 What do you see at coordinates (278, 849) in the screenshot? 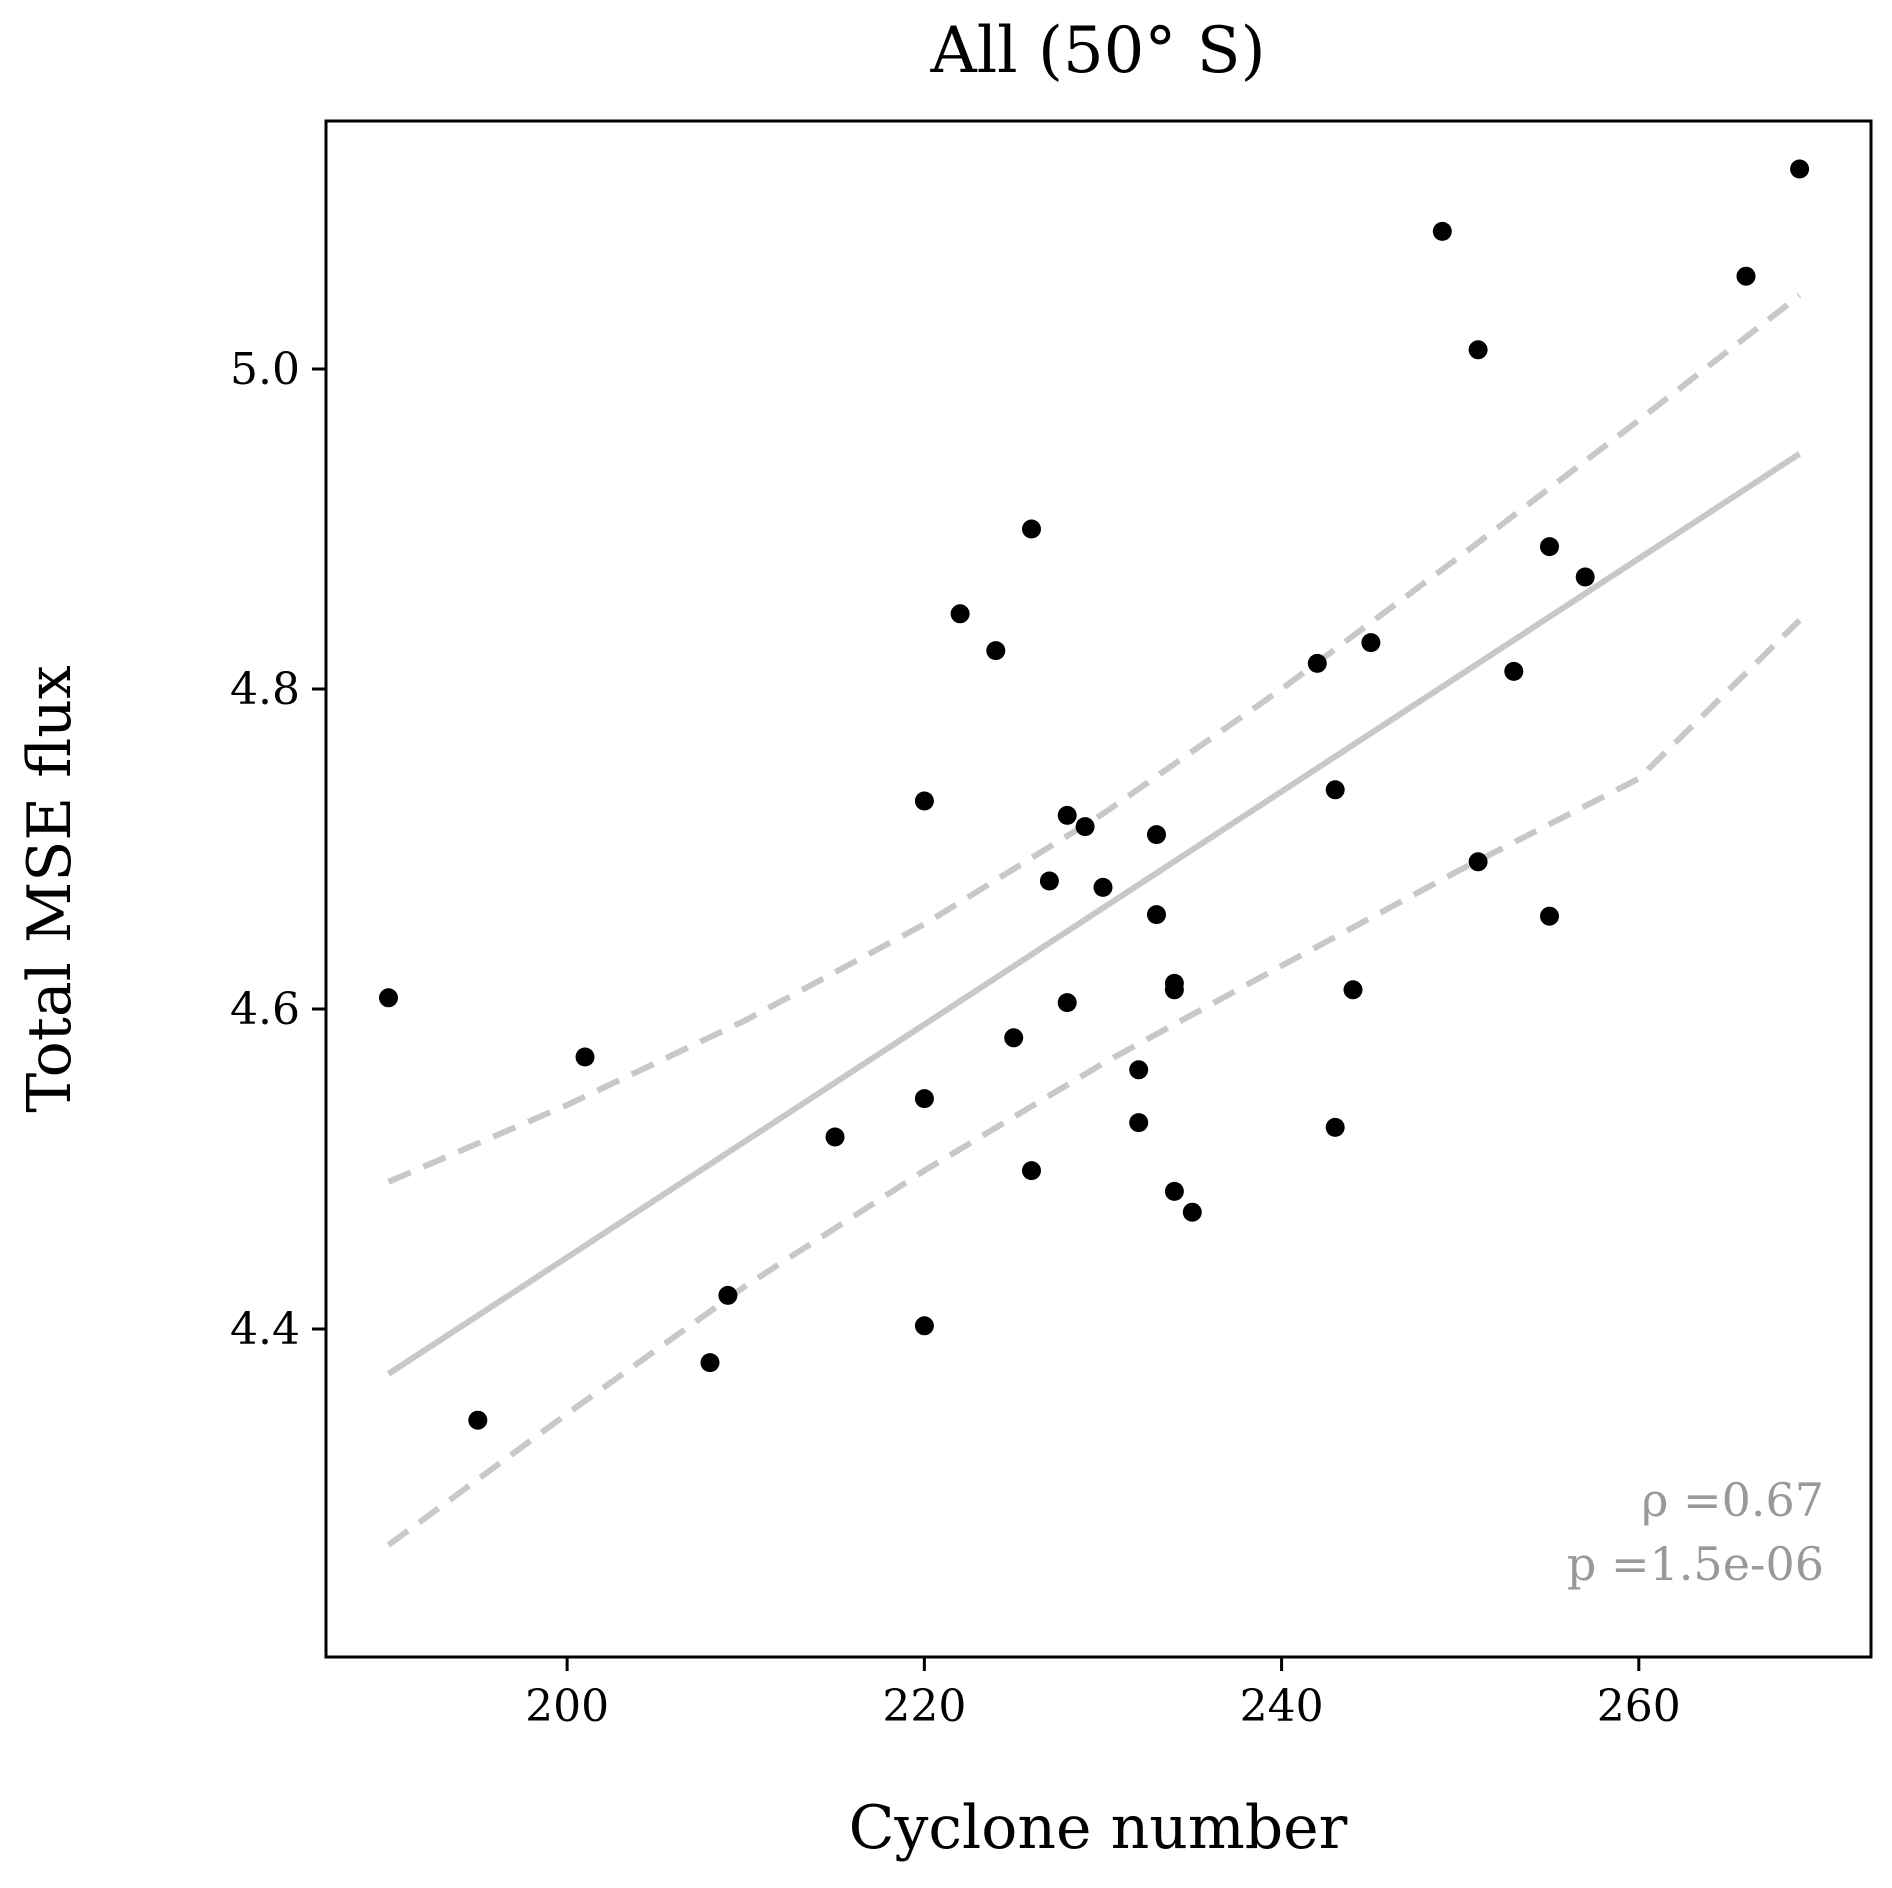
I see `y-axis-ticks: 4.4 4.6 4.8 5.0` at bounding box center [278, 849].